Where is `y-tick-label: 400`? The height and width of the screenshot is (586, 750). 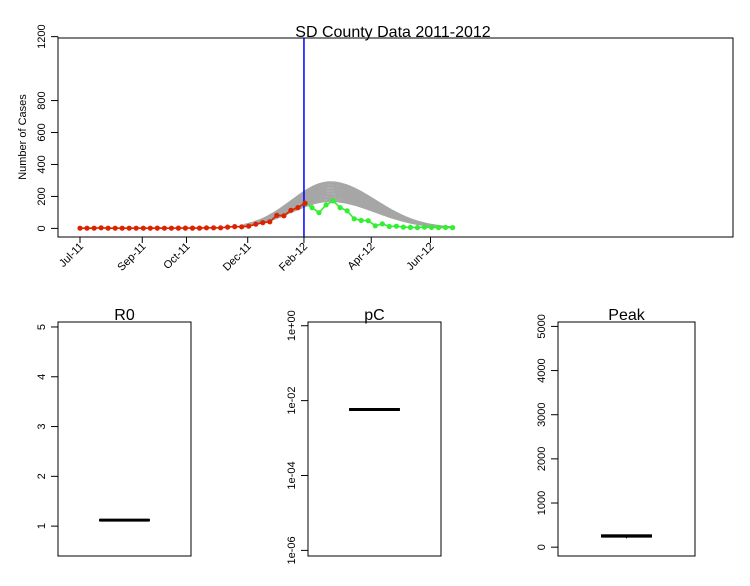
y-tick-label: 400 is located at coordinates (42, 164).